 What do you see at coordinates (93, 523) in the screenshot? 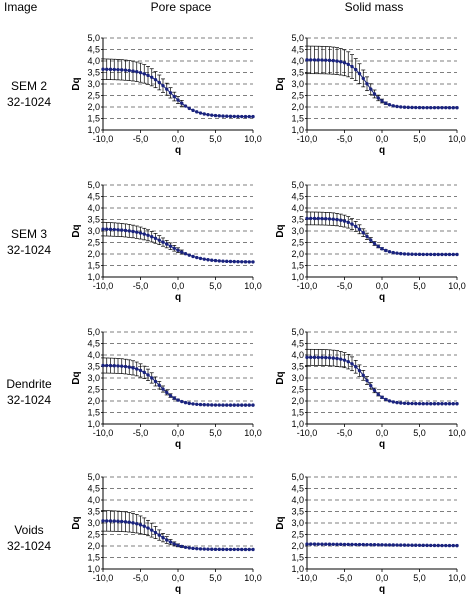
I see `y-tick-label: 3,0` at bounding box center [93, 523].